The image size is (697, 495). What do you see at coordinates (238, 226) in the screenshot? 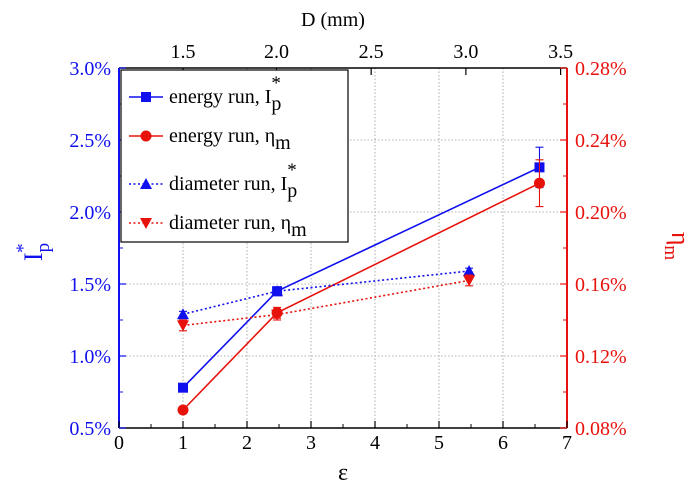
I see `legend-label-3: diameter run, ηm` at bounding box center [238, 226].